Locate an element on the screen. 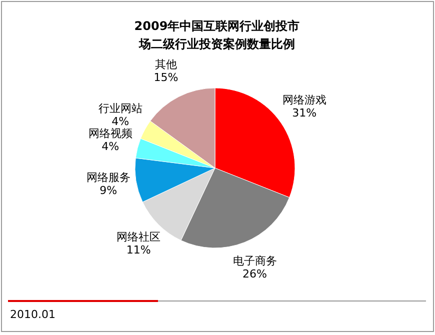  slice-label: 网络服务 is located at coordinates (108, 177).